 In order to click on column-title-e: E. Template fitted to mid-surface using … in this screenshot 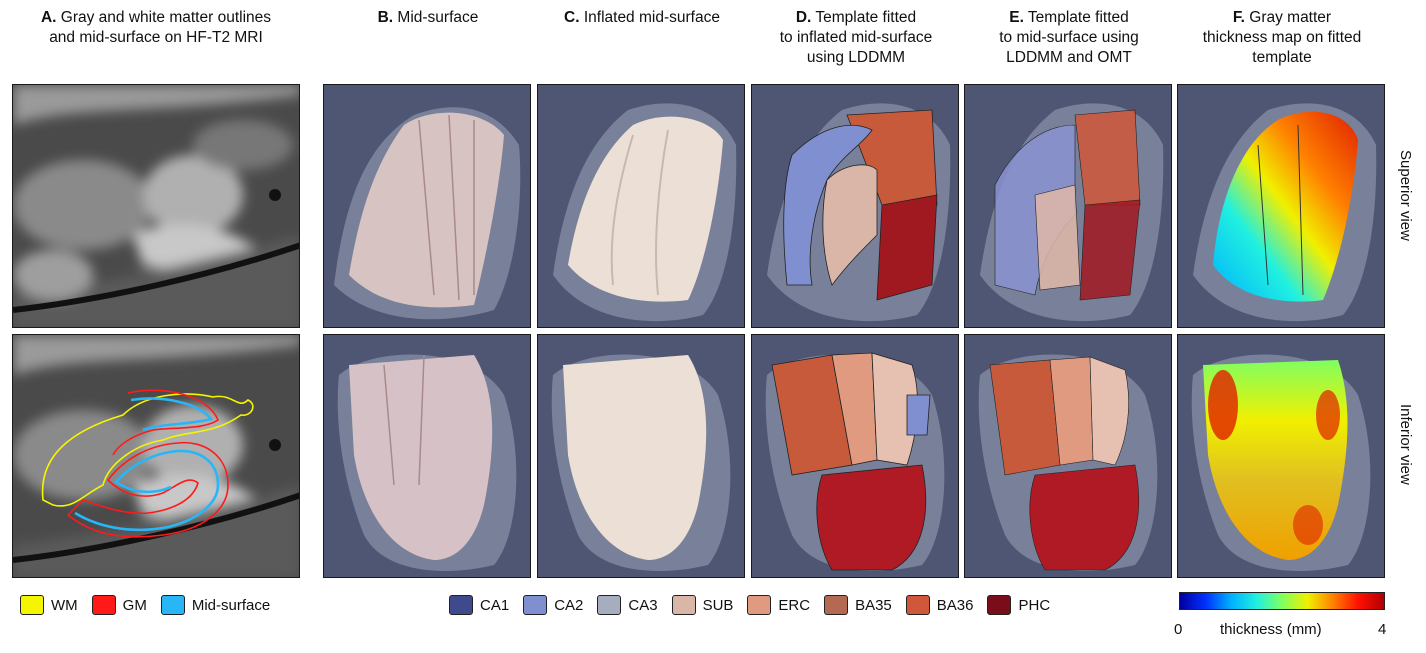, I will do `click(1069, 37)`.